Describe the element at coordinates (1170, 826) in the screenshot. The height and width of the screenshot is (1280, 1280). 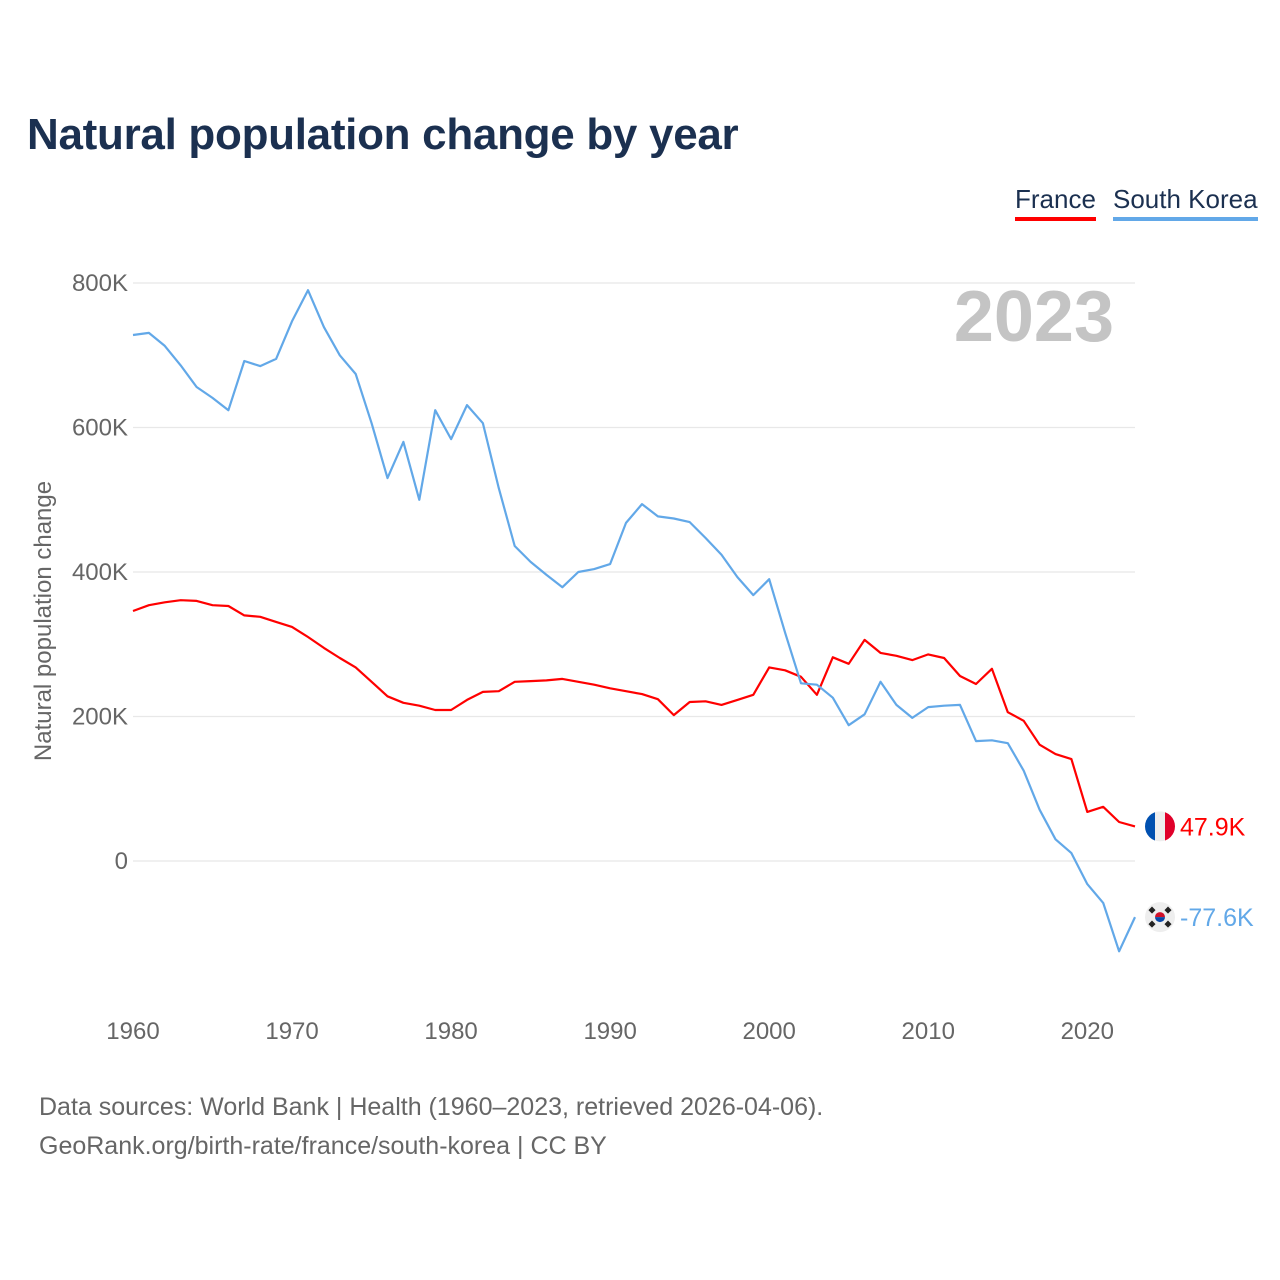
I see `flag-stripe-red` at that location.